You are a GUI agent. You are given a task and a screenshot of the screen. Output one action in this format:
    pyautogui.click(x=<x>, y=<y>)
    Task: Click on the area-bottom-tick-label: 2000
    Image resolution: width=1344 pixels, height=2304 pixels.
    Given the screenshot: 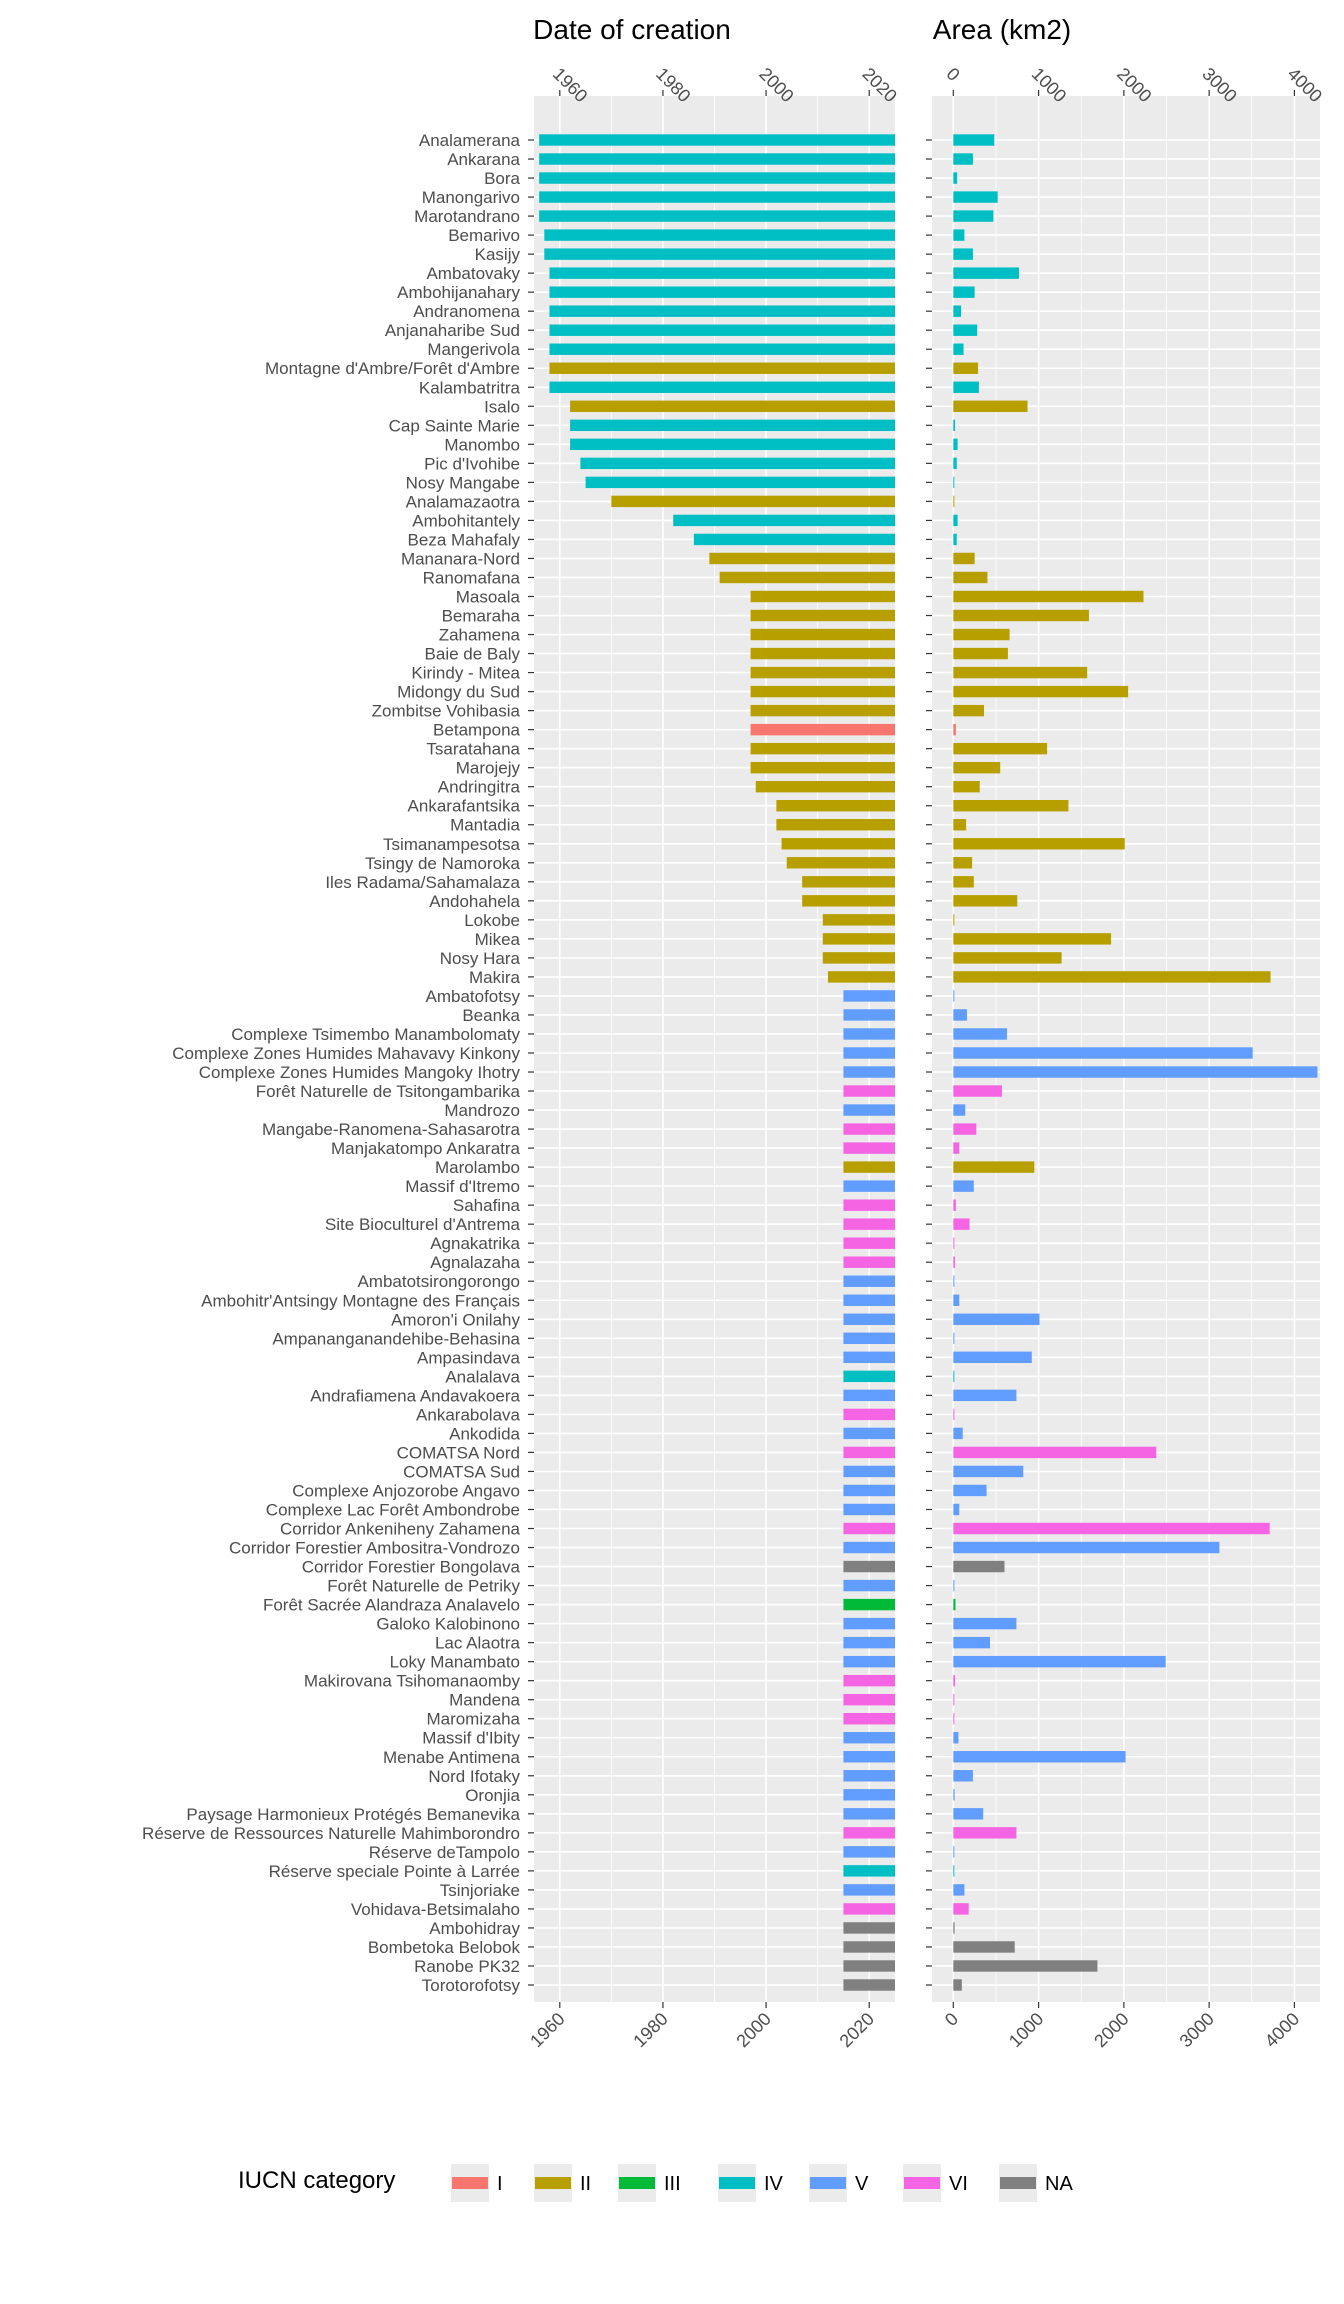 What is the action you would take?
    pyautogui.click(x=1111, y=2030)
    